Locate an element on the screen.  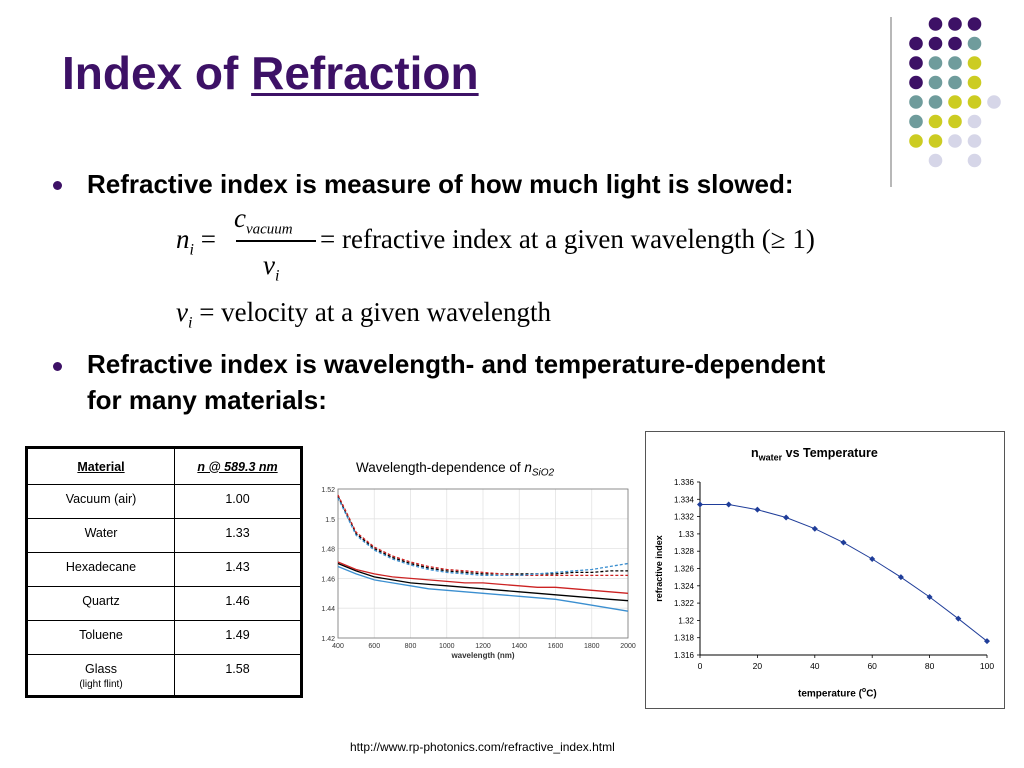
material-name: Vacuum (air) is located at coordinates (101, 499).